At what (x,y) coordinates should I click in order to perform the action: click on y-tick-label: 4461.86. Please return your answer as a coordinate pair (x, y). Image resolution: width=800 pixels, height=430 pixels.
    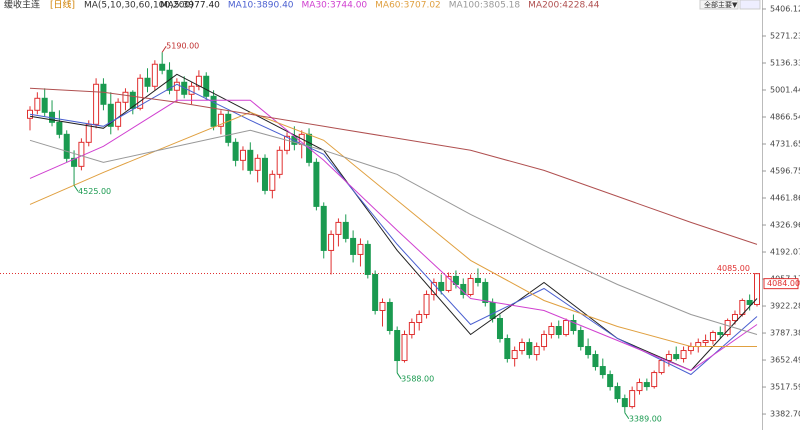
    Looking at the image, I should click on (785, 198).